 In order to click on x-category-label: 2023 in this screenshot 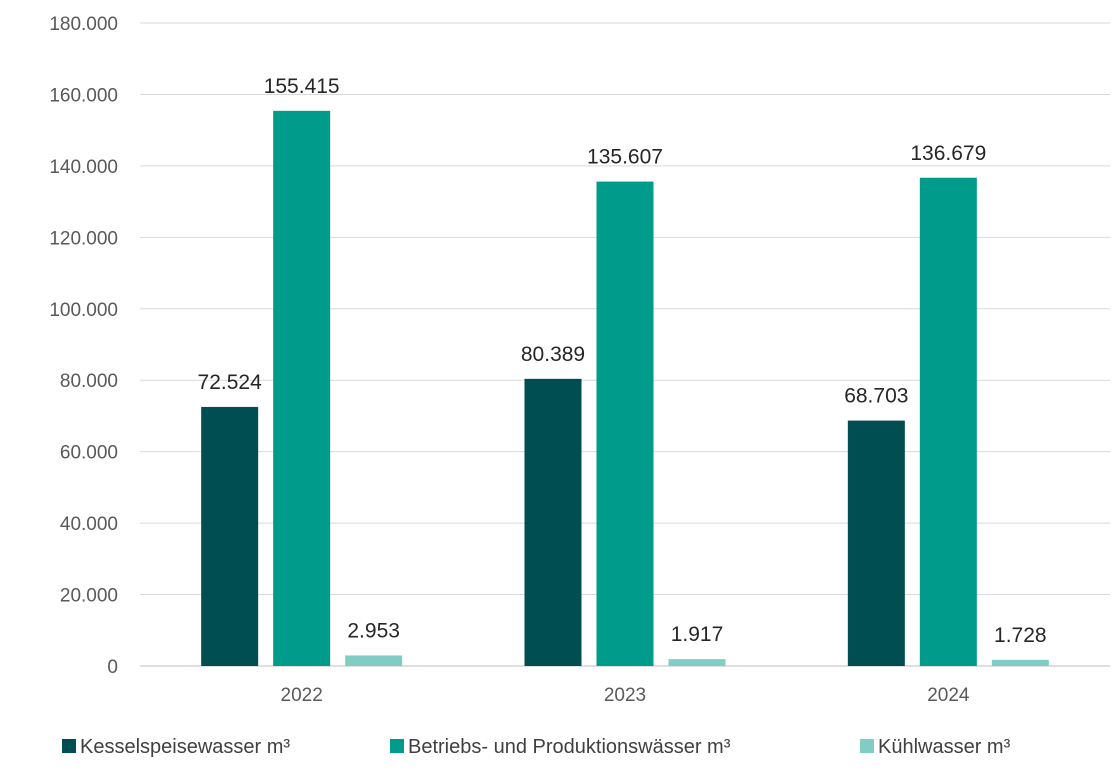, I will do `click(625, 695)`.